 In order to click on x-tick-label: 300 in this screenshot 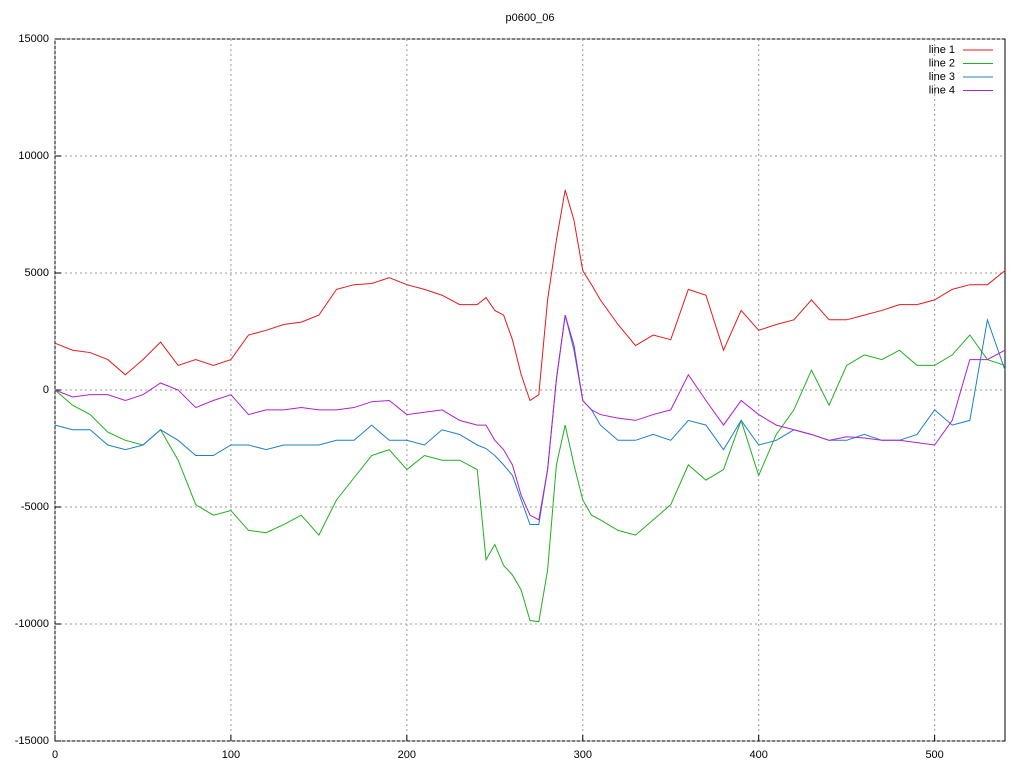, I will do `click(583, 755)`.